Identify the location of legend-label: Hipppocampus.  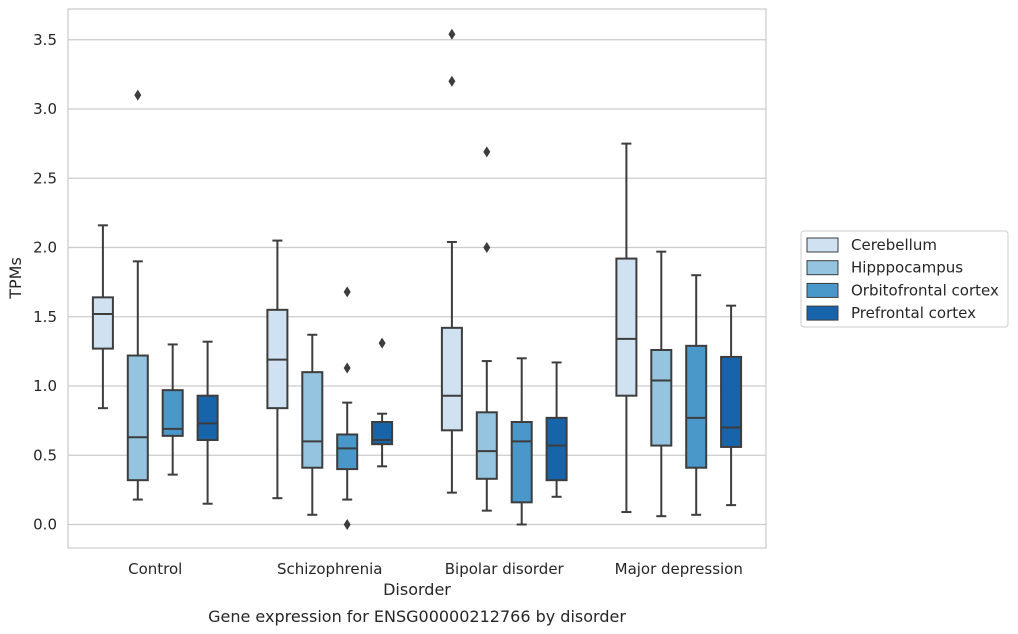
(907, 268).